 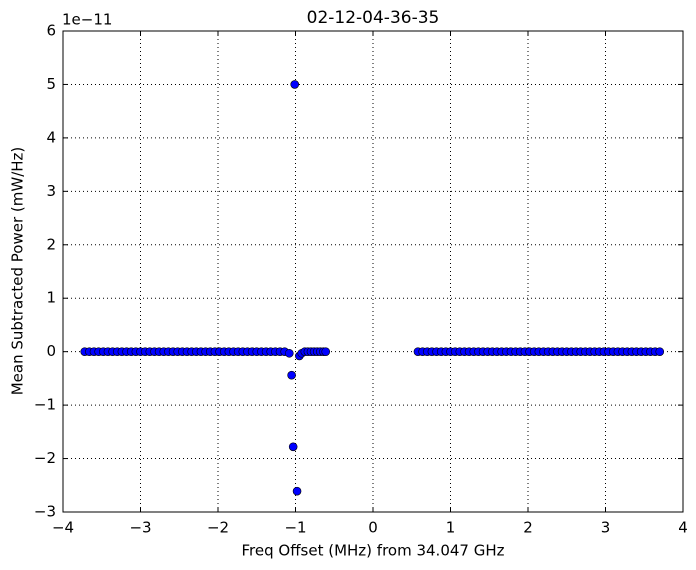 I want to click on y-tick-label: 1, so click(x=51, y=298).